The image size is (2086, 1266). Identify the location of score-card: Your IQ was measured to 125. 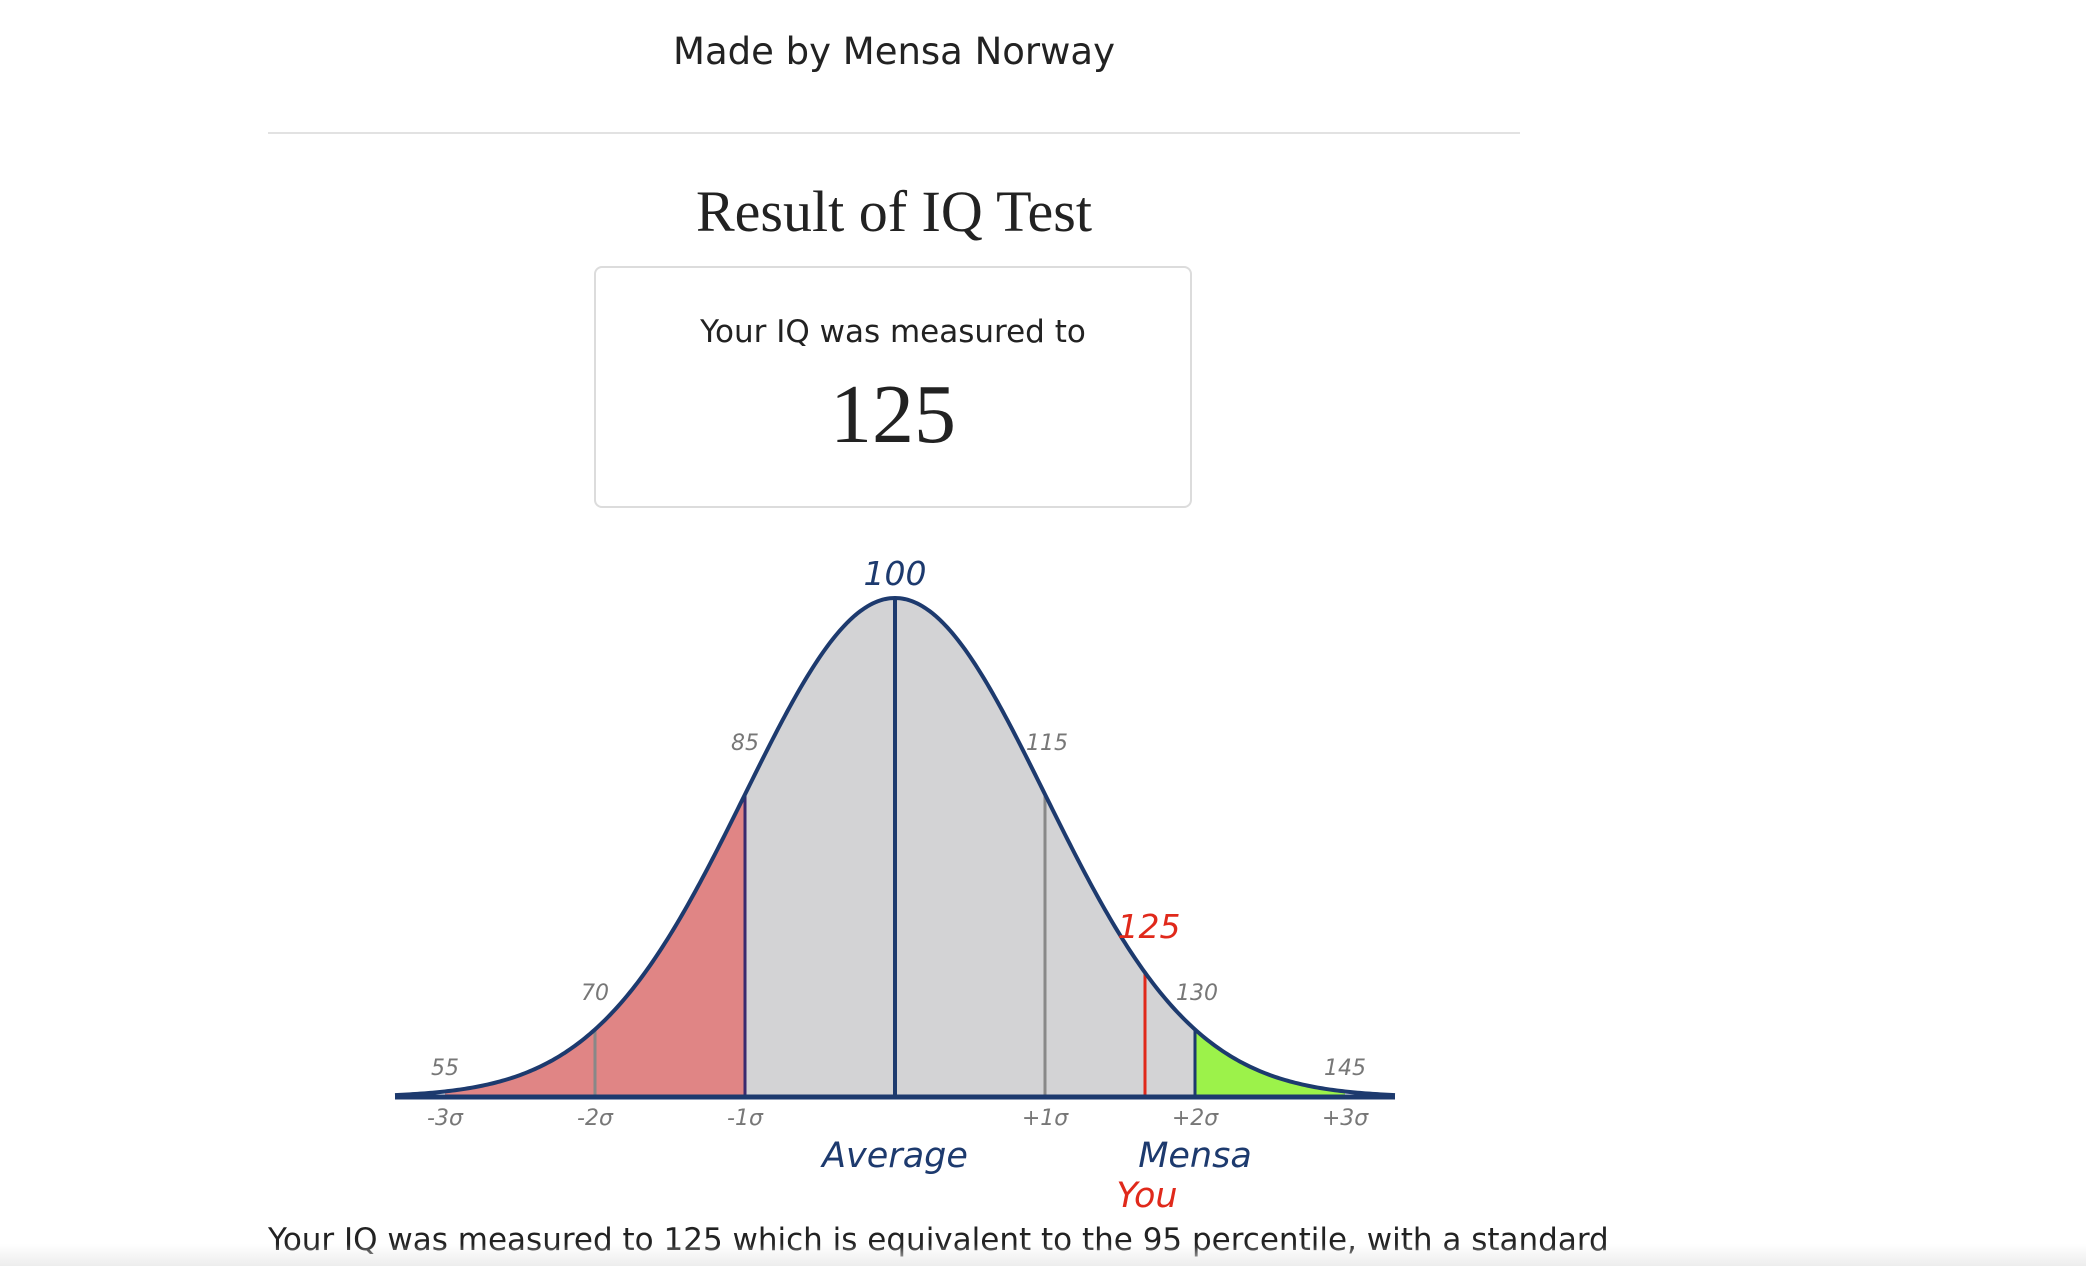
(893, 387).